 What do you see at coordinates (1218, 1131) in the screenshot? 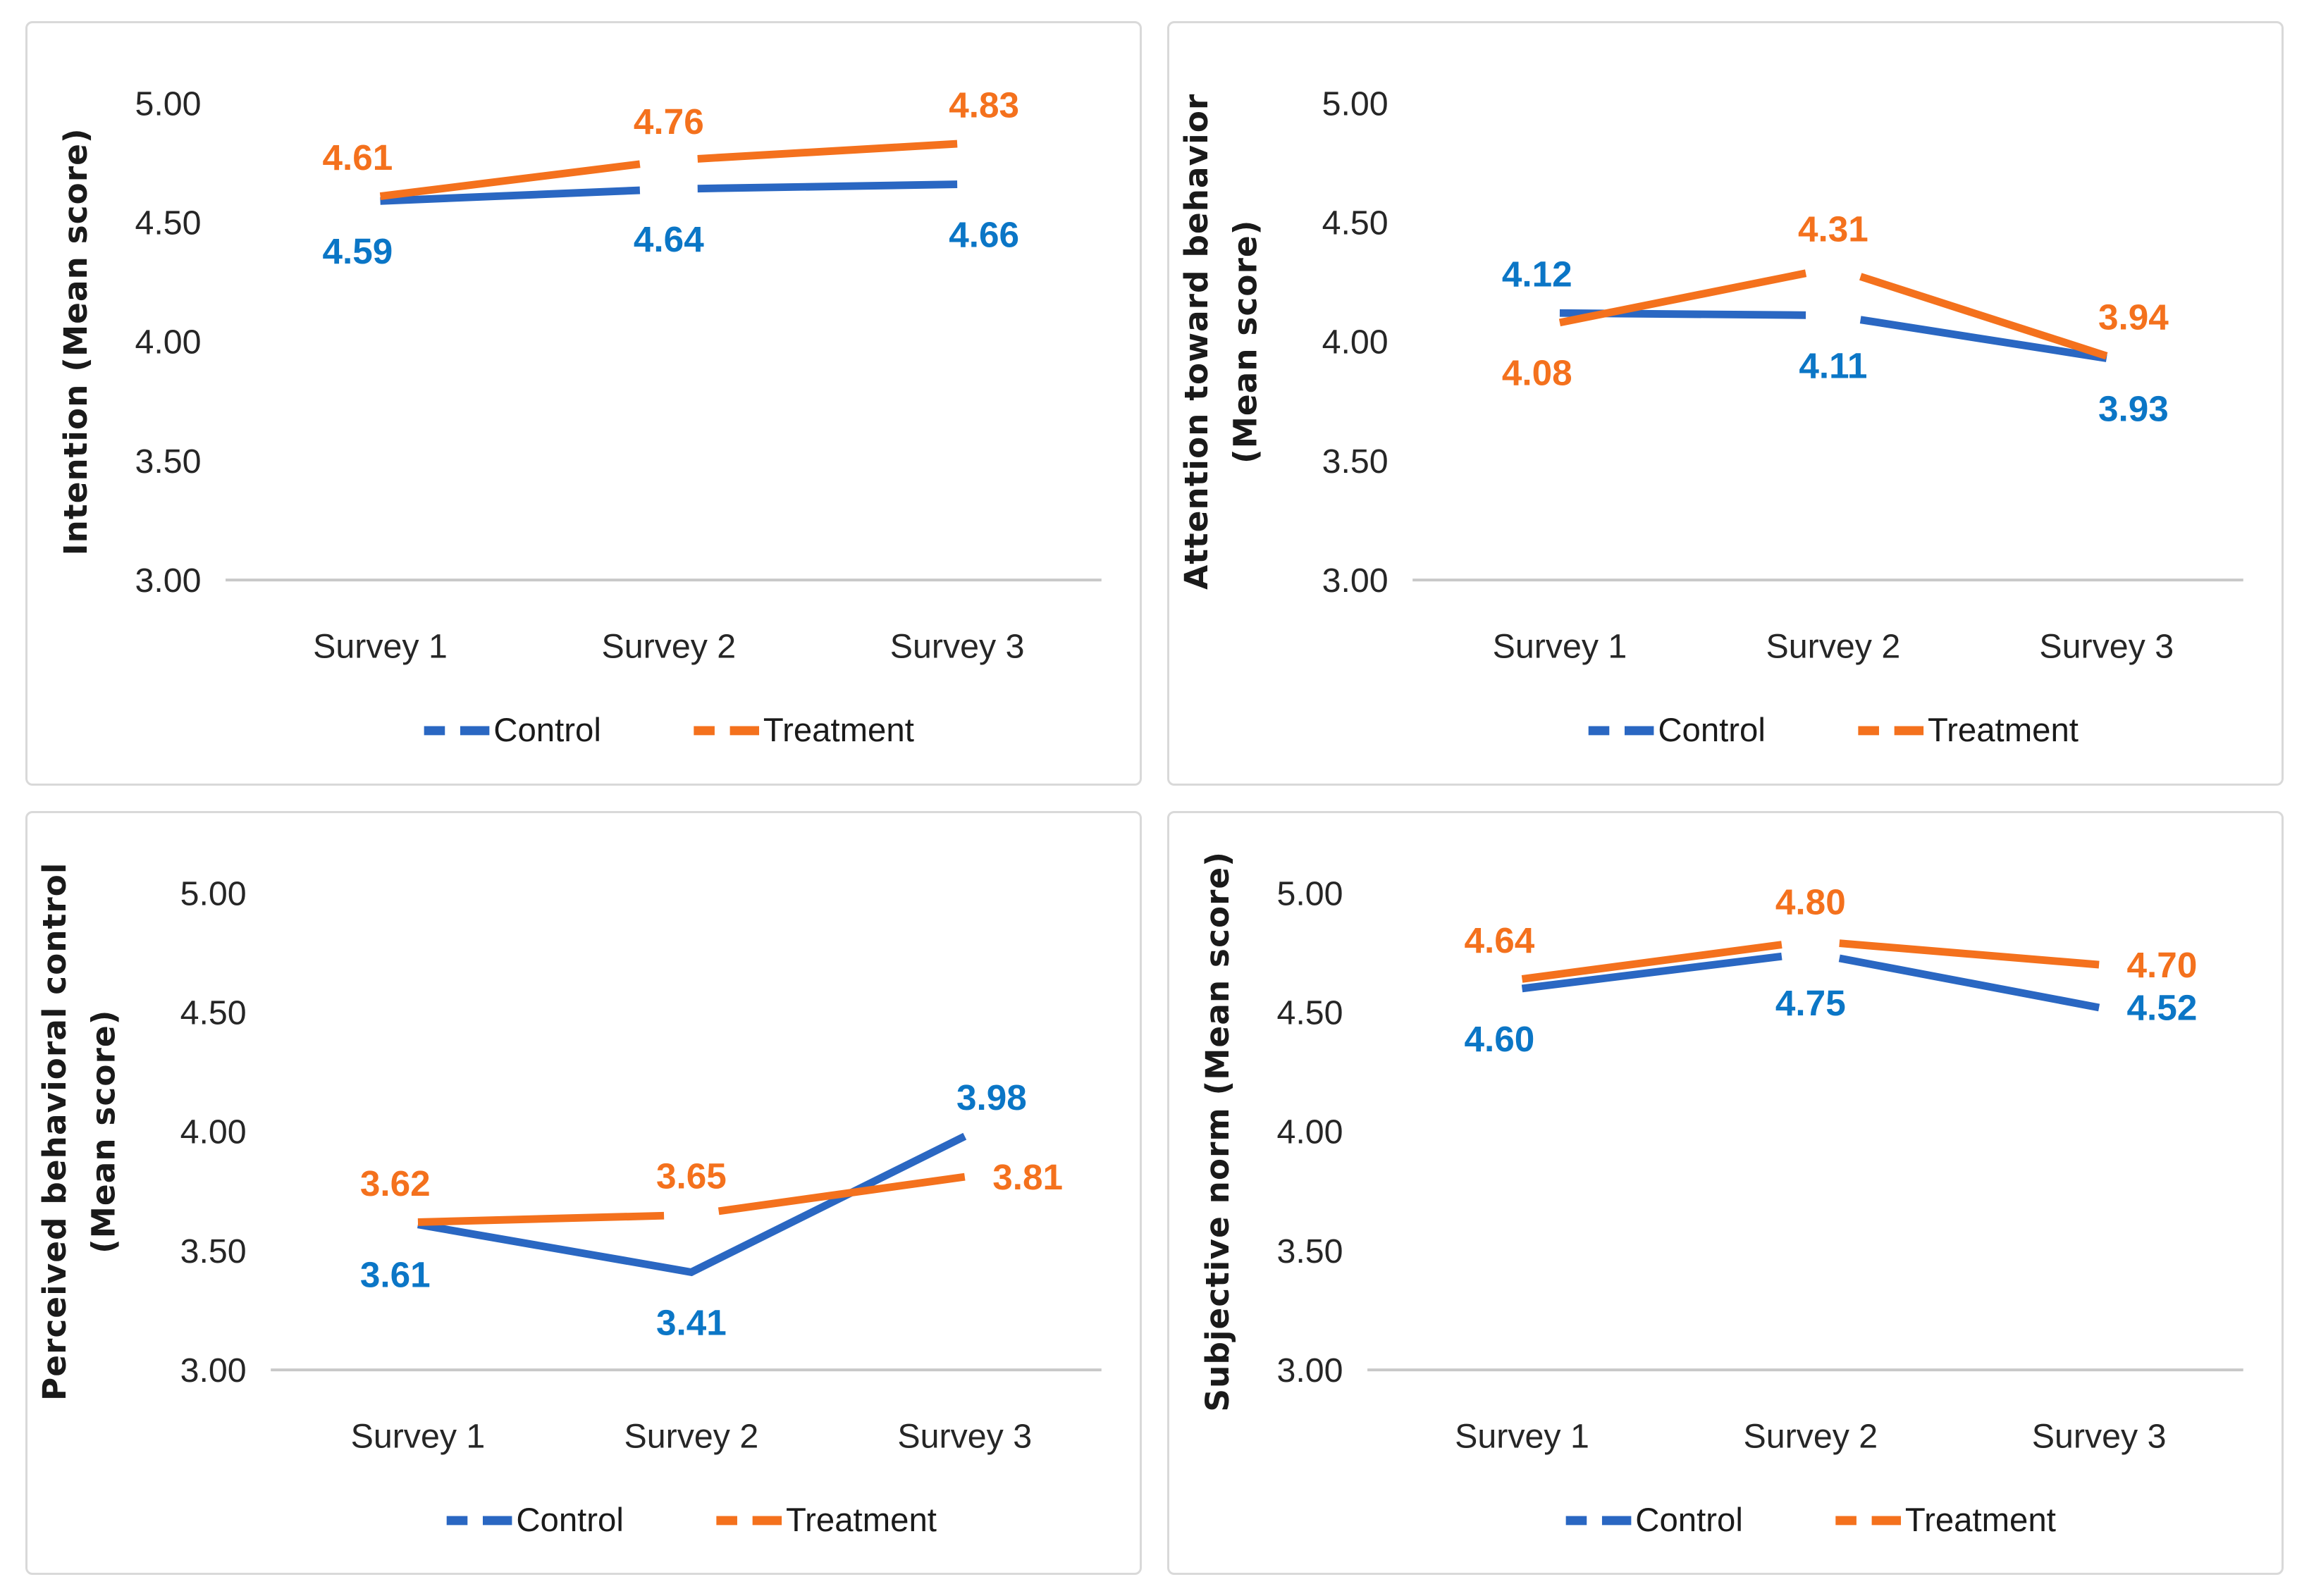
I see `y-axis-title-line: Subjective norm (Mean score)` at bounding box center [1218, 1131].